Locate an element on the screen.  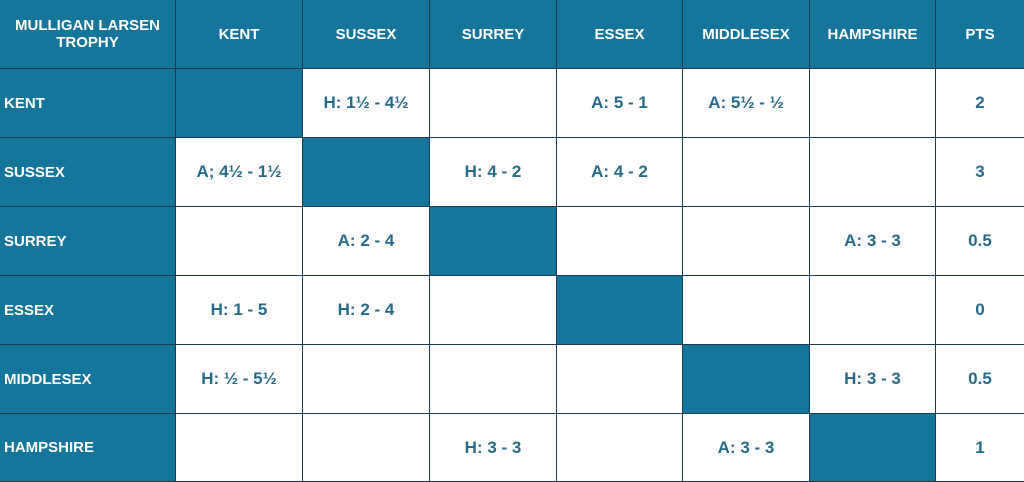
points-cell: 1 is located at coordinates (980, 448).